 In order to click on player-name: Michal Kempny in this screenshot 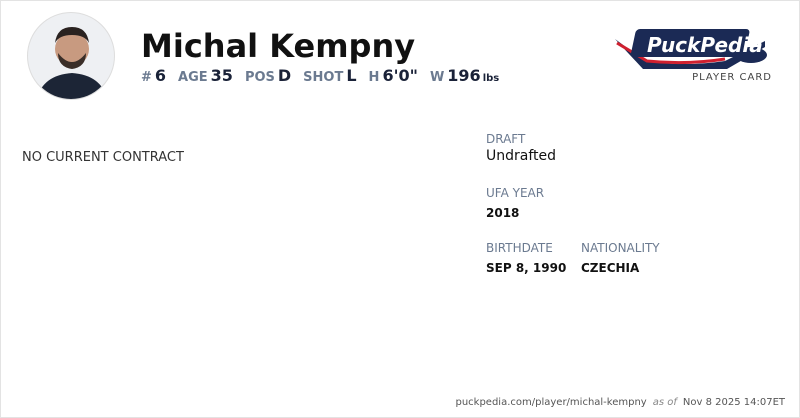, I will do `click(278, 46)`.